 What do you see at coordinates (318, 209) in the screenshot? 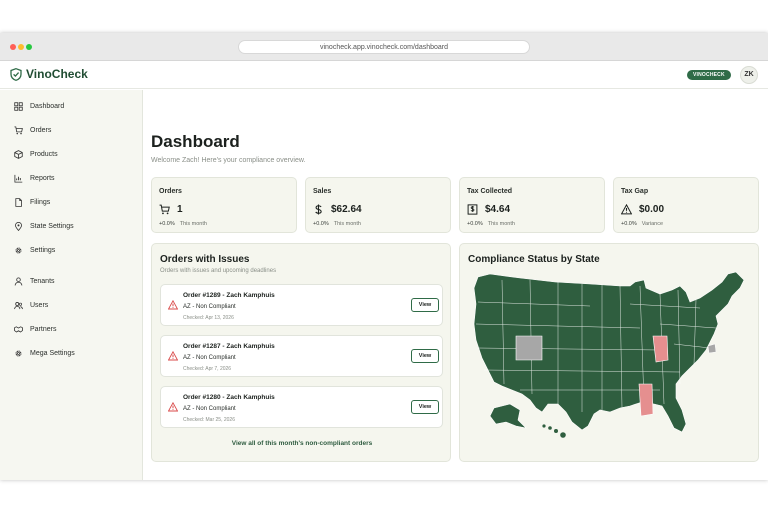
I see `dollar-icon` at bounding box center [318, 209].